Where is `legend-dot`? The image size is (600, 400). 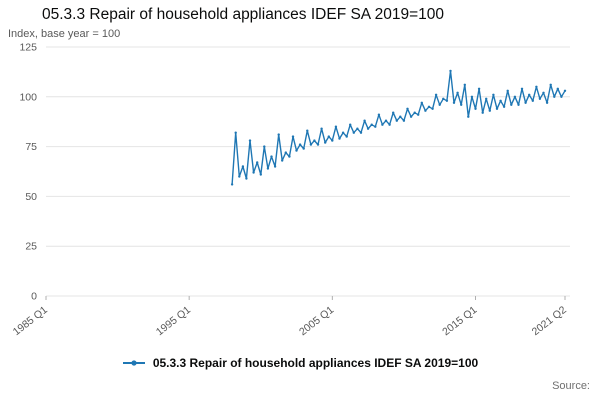 legend-dot is located at coordinates (134, 363).